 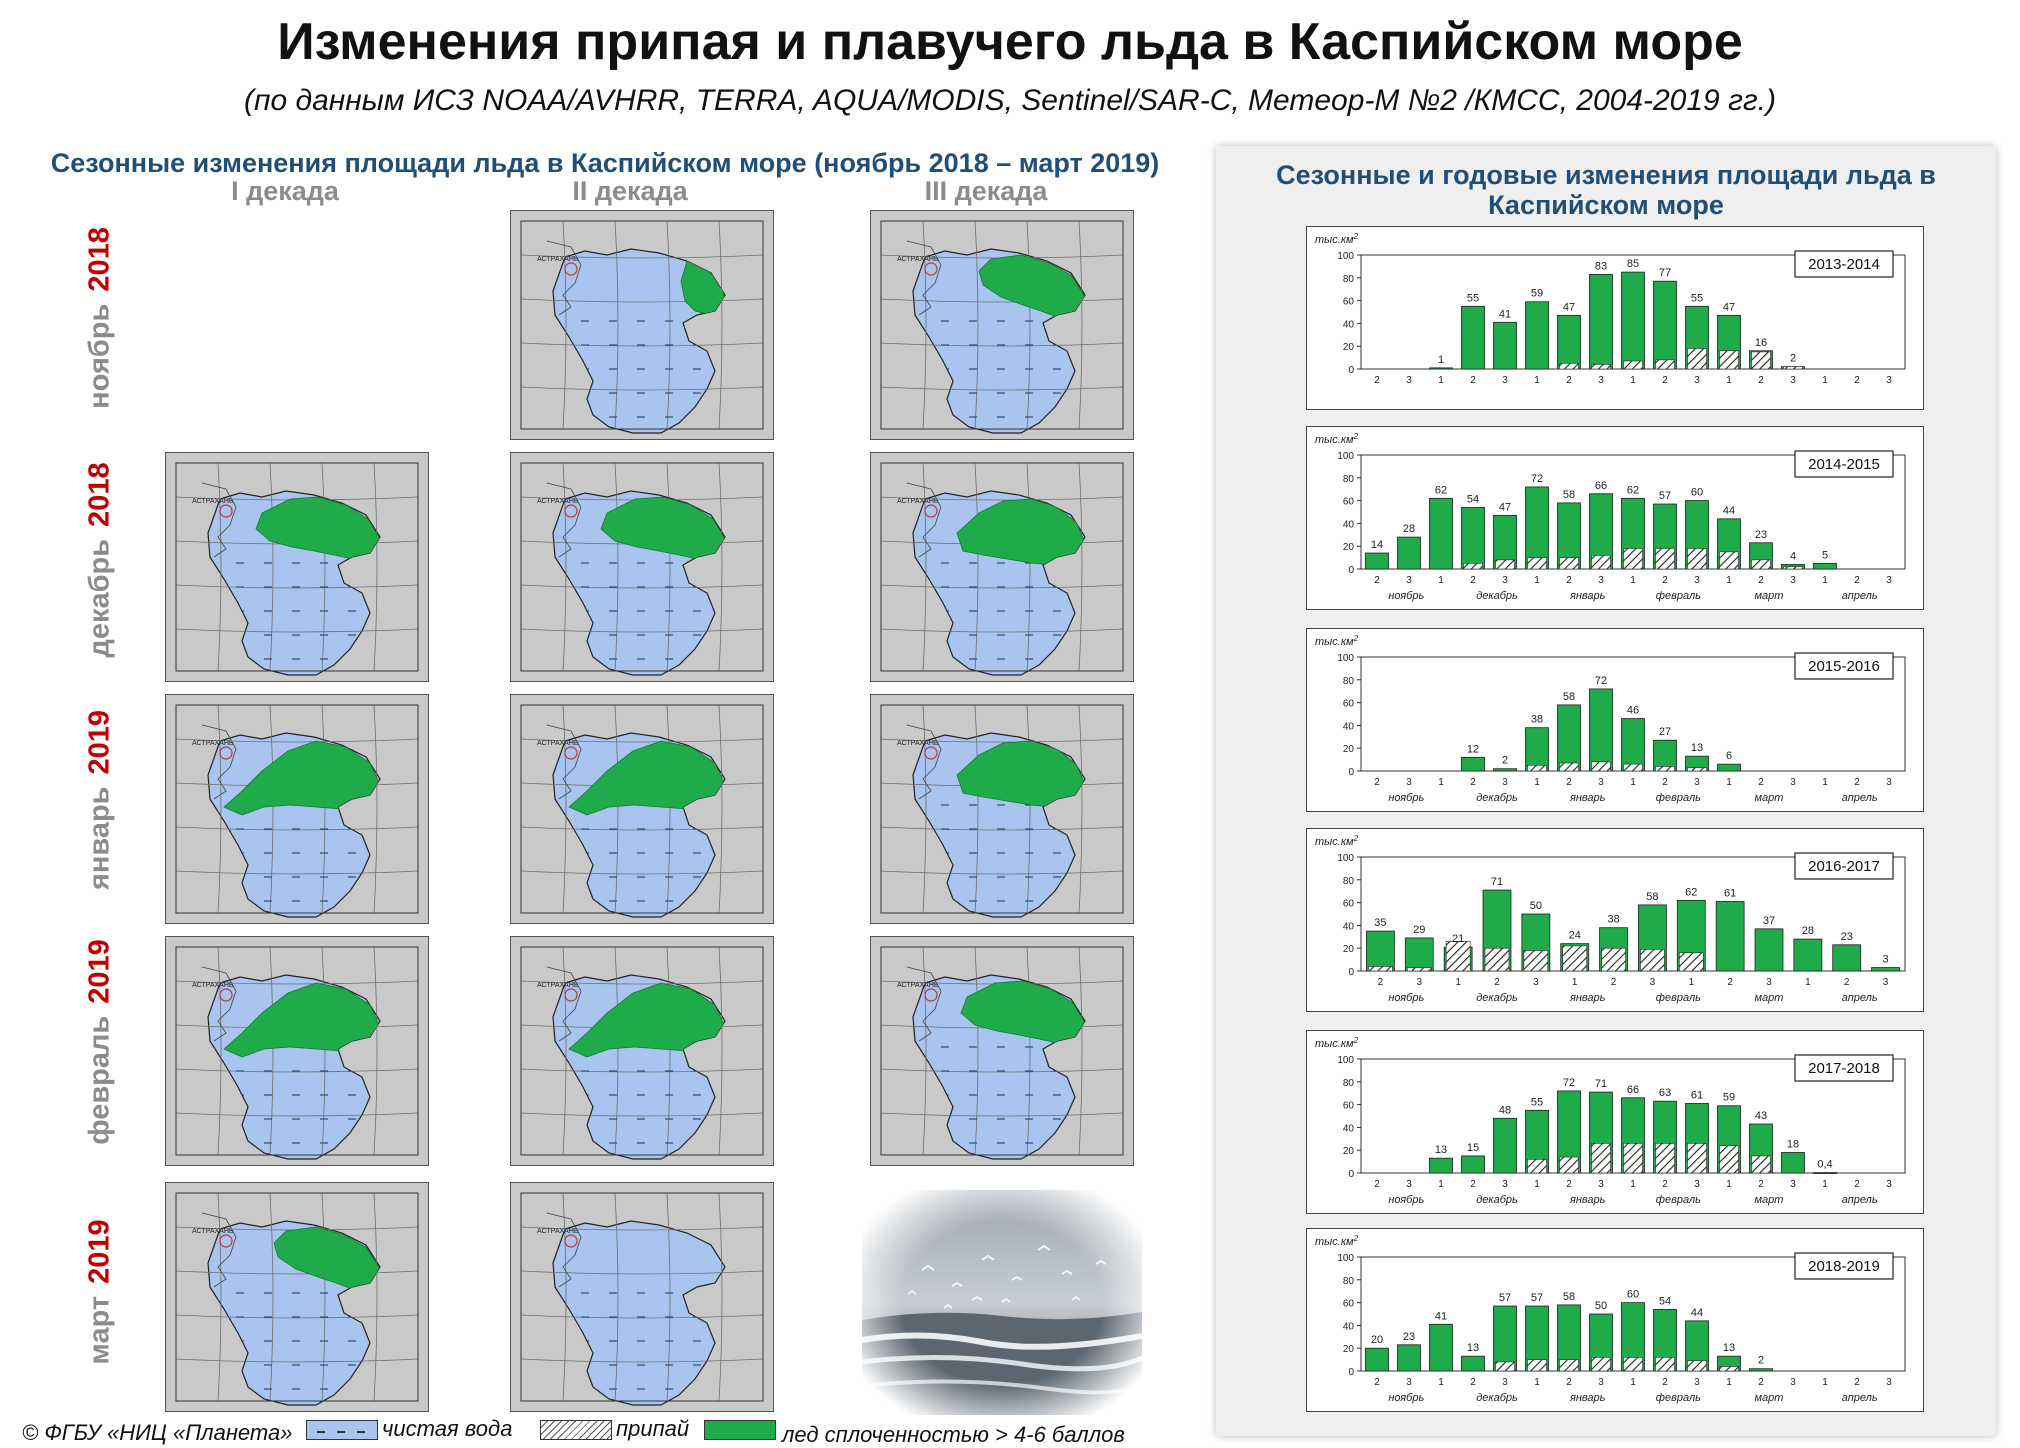 I want to click on data-label: 41, so click(x=1441, y=1316).